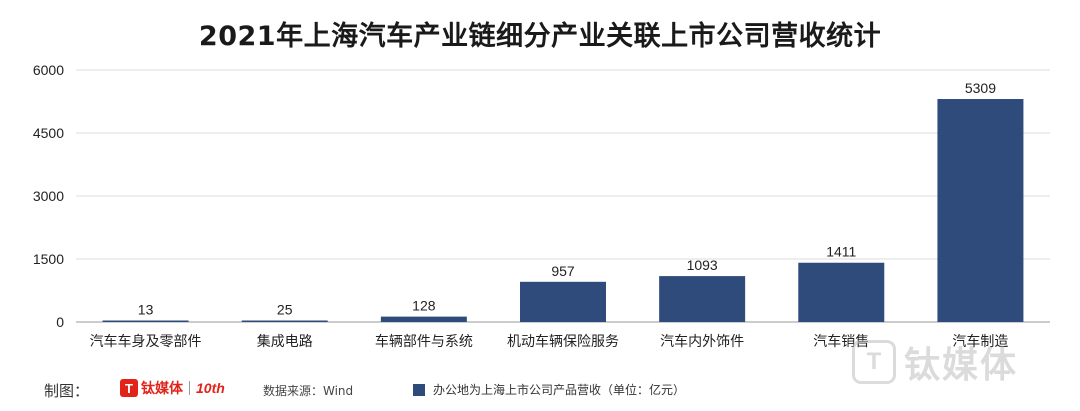  What do you see at coordinates (48, 259) in the screenshot?
I see `y-tick-label: 1500` at bounding box center [48, 259].